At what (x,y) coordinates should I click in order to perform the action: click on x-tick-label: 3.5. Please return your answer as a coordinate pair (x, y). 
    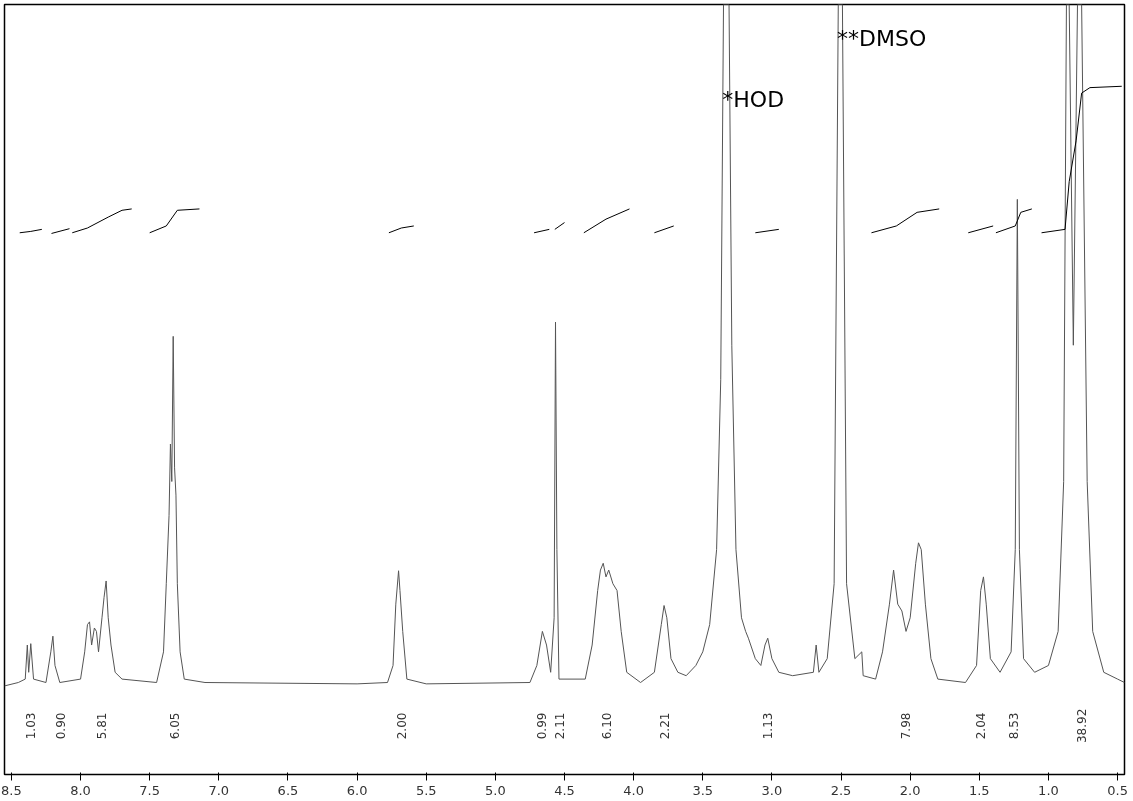
    Looking at the image, I should click on (703, 790).